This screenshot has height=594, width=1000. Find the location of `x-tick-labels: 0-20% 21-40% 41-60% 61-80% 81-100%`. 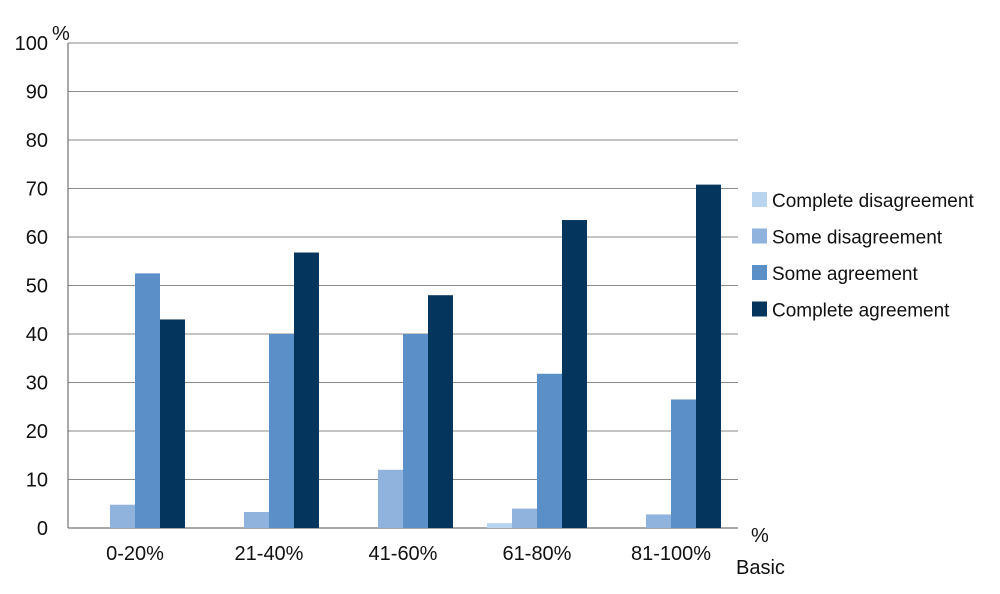

x-tick-labels: 0-20% 21-40% 41-60% 61-80% 81-100% is located at coordinates (408, 554).